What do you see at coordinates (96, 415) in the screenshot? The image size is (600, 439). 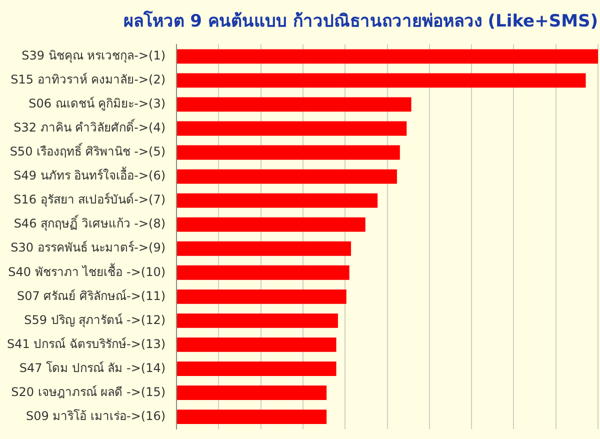 I see `y-tick-label: S09 มาริโอ้ เมาเร่อ->(16)` at bounding box center [96, 415].